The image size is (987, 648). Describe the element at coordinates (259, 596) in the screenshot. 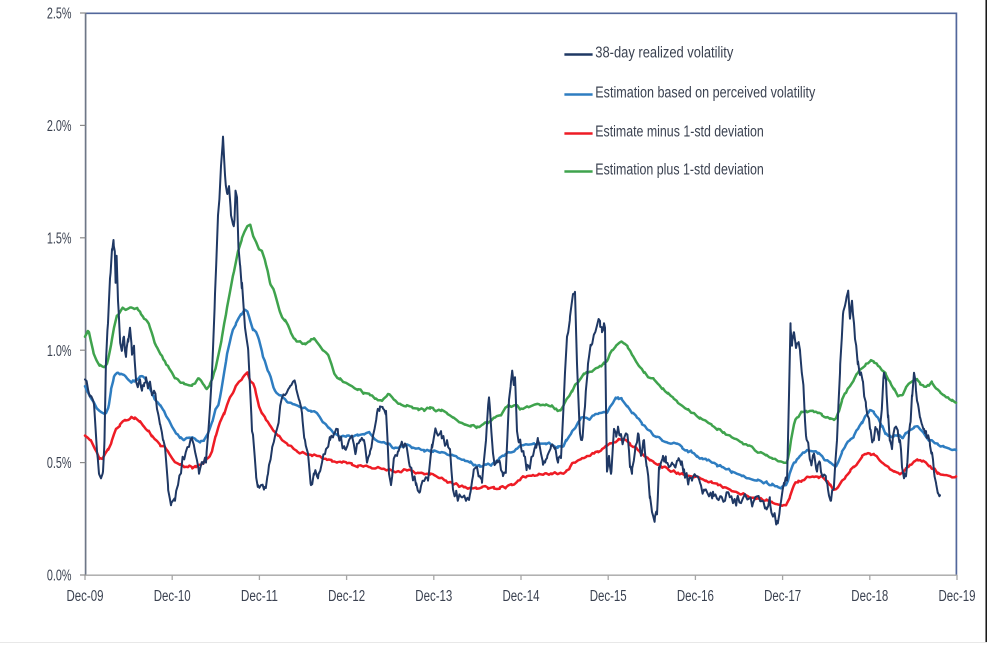

I see `svg-text: Dec-11` at that location.